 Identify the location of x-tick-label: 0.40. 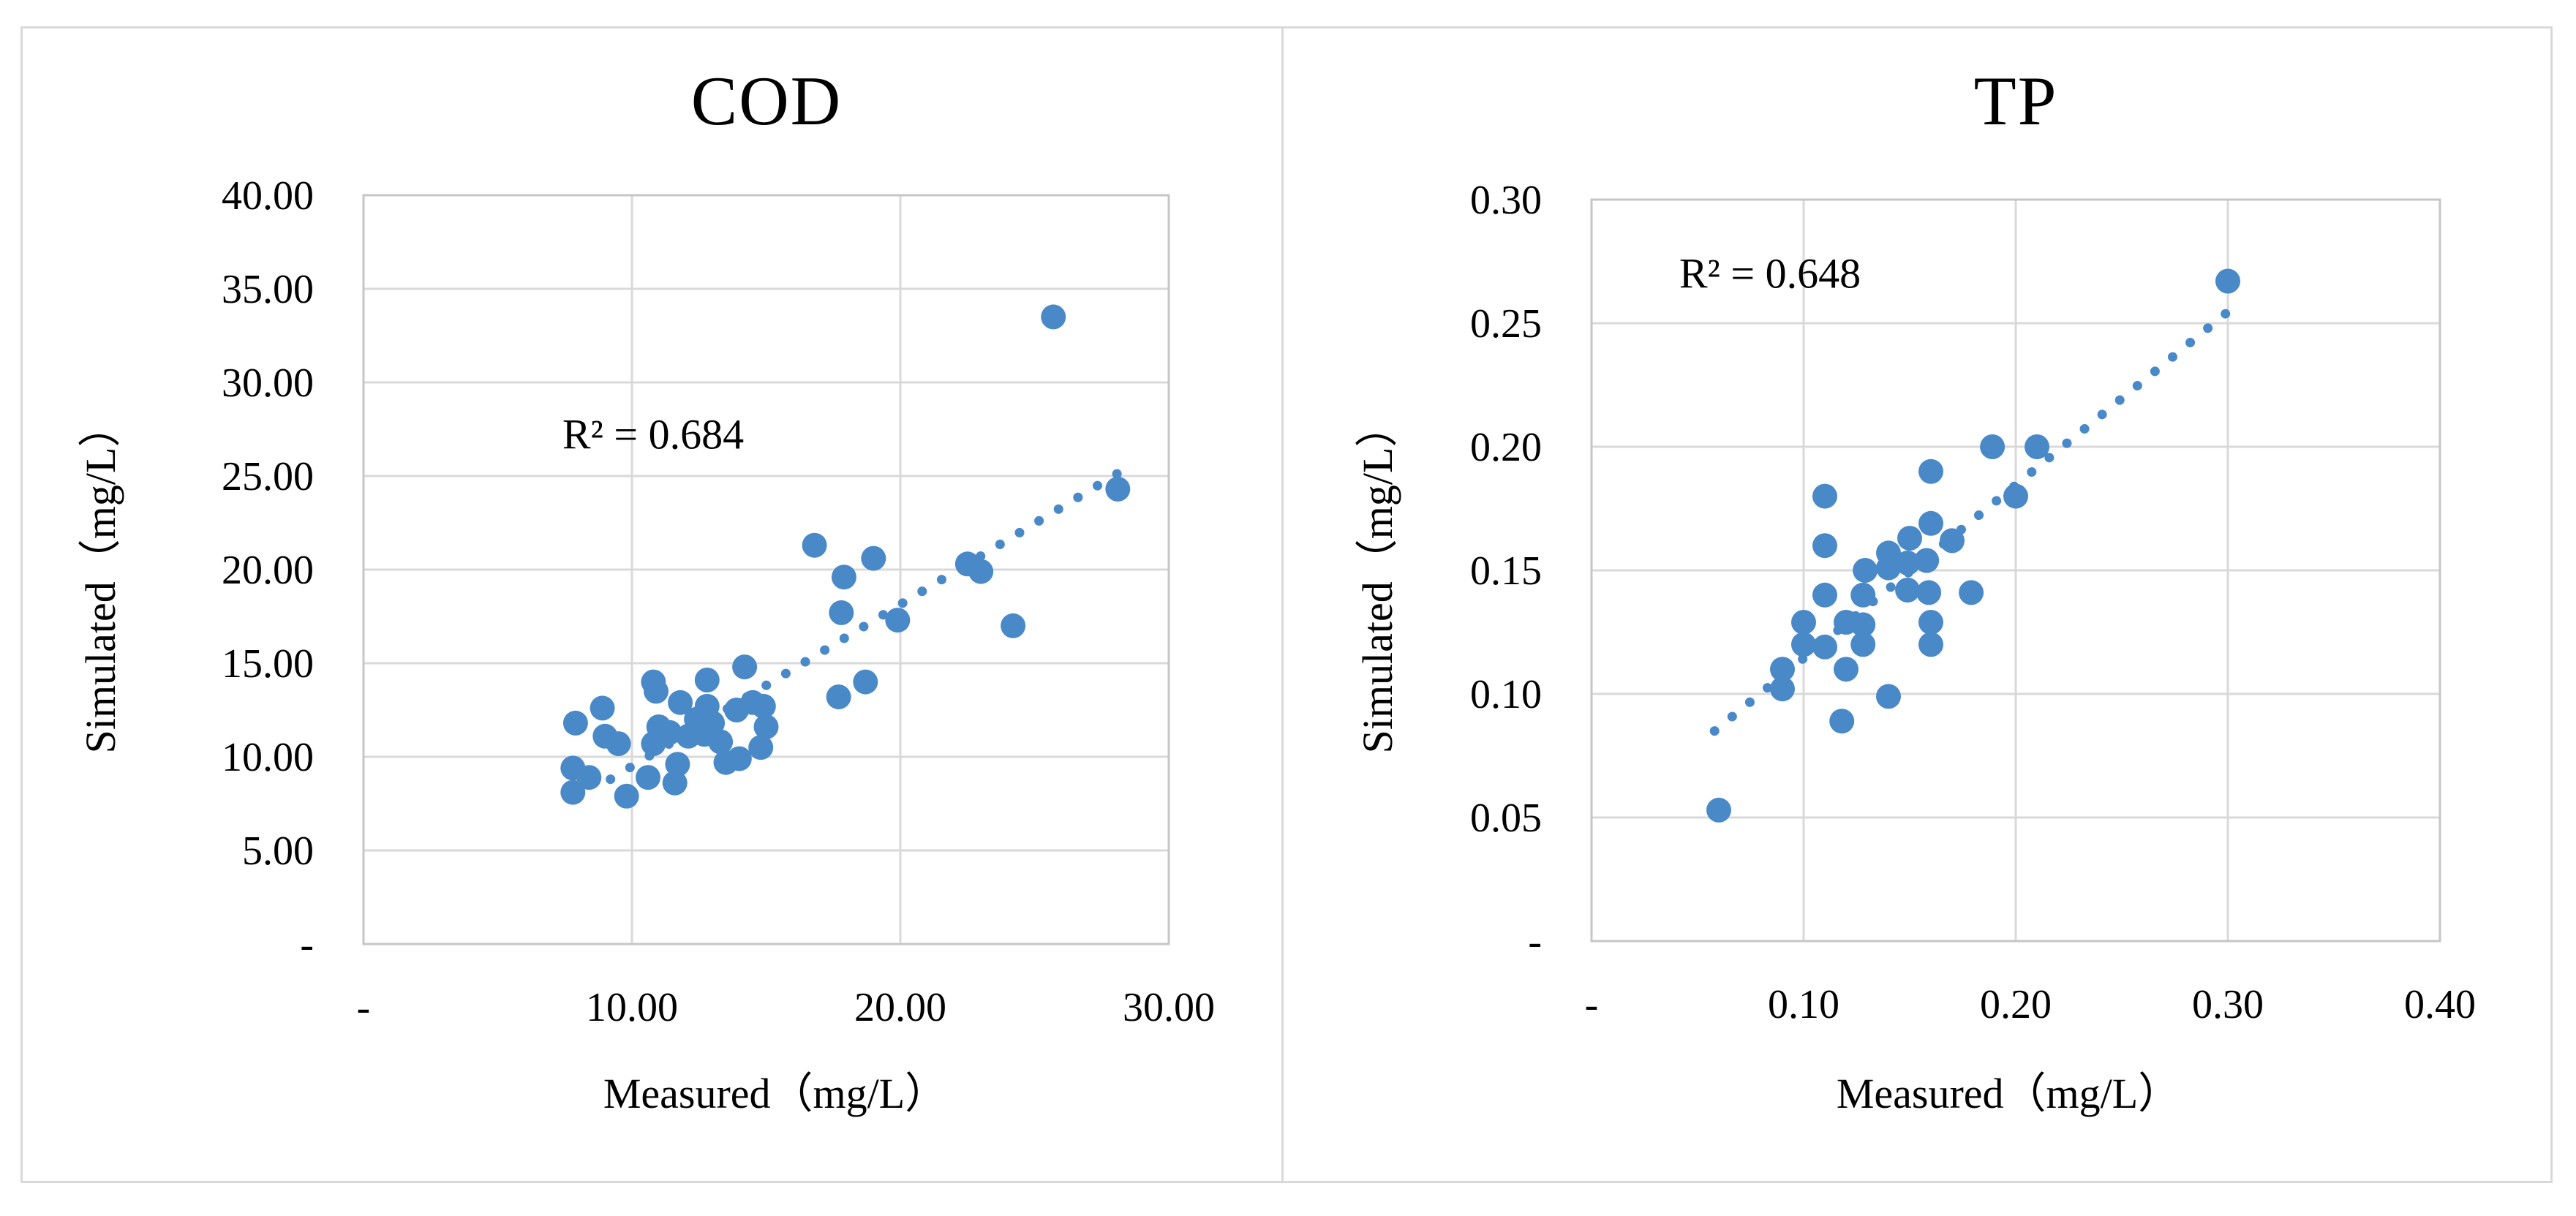
(2440, 1005).